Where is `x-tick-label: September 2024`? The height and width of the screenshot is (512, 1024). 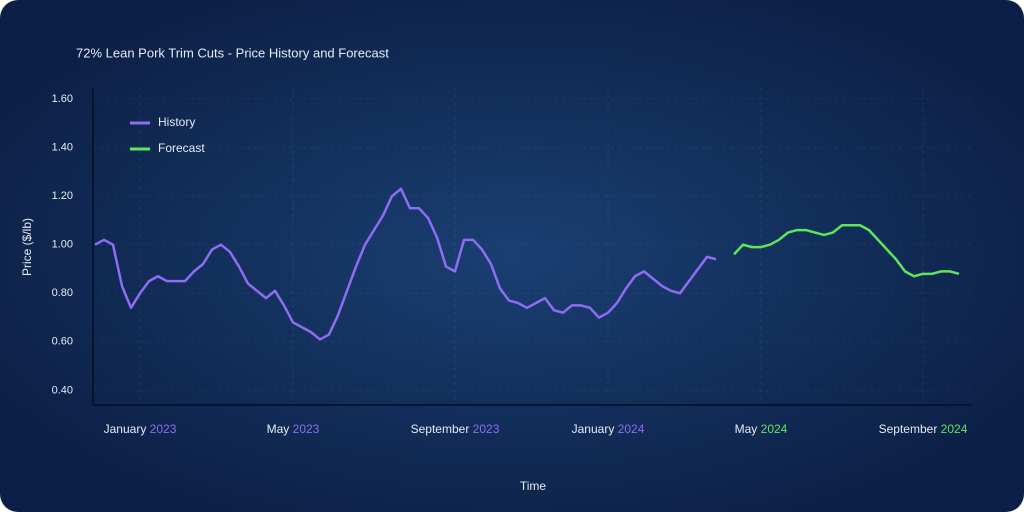 x-tick-label: September 2024 is located at coordinates (923, 429).